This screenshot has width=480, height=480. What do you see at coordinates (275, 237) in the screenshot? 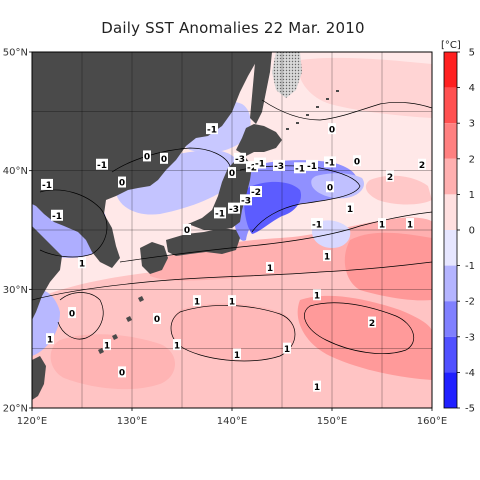
I see `contour-line-0-kuroshio` at bounding box center [275, 237].